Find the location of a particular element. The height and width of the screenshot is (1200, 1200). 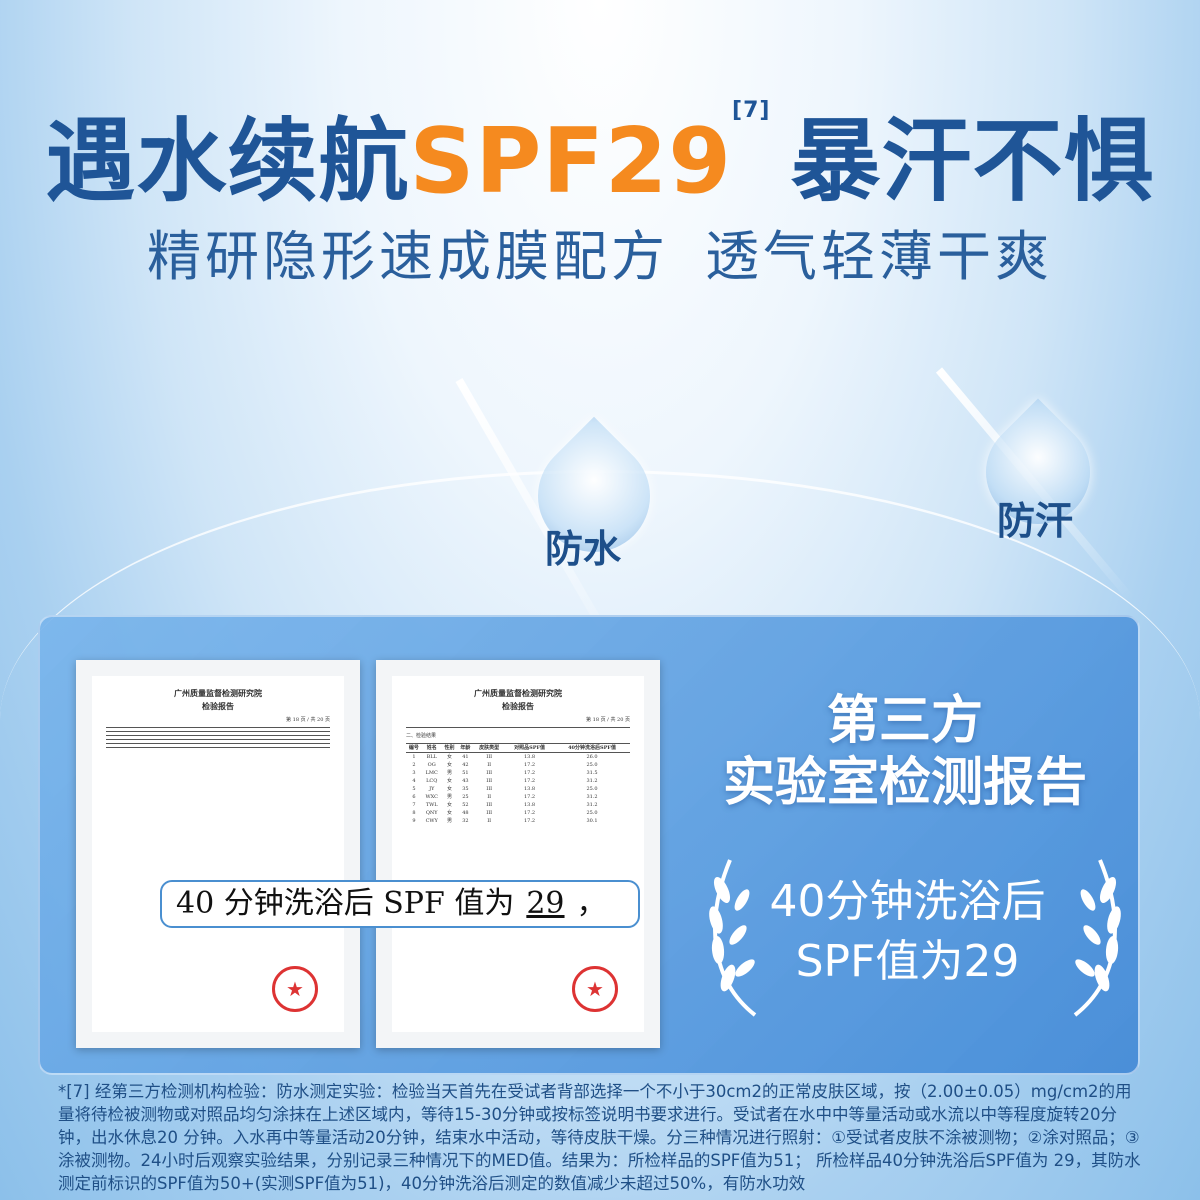

column-header: 40分钟洗浴后SPF值 is located at coordinates (592, 748).